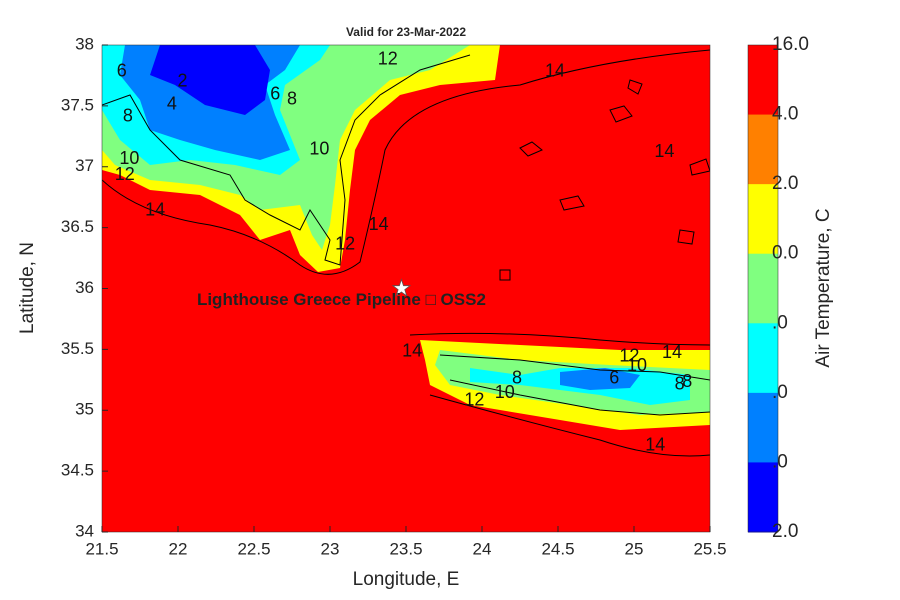 The image size is (900, 600). What do you see at coordinates (77, 348) in the screenshot?
I see `y-tick-label: 35.5` at bounding box center [77, 348].